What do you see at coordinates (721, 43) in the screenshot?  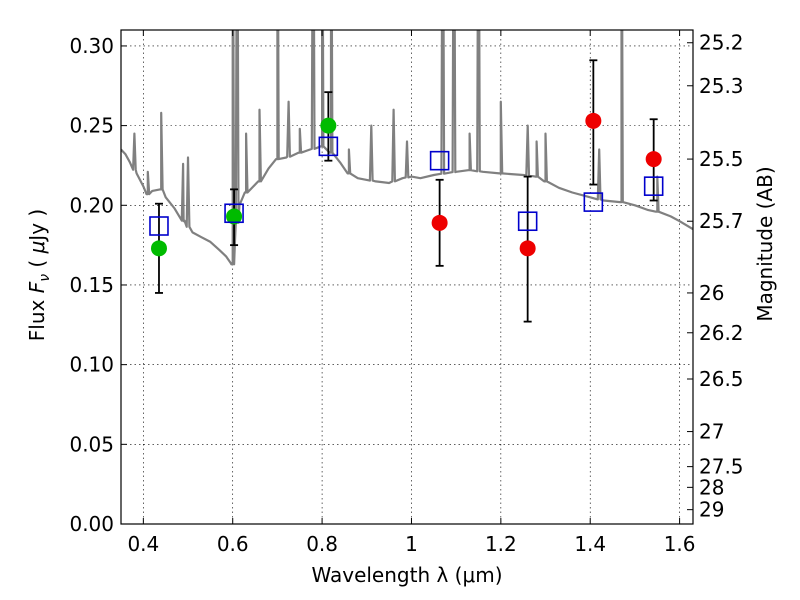 I see `mag-tick-label: 25.2` at bounding box center [721, 43].